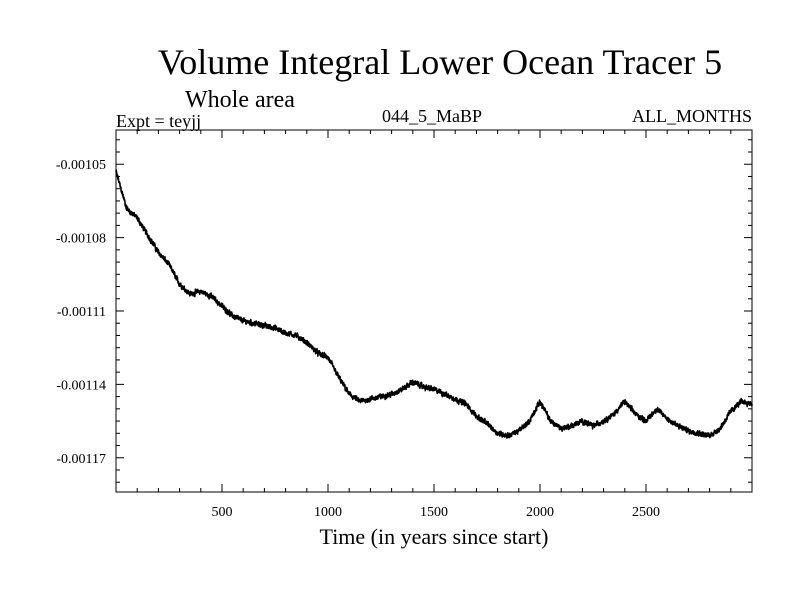  Describe the element at coordinates (692, 116) in the screenshot. I see `months-label: ALL_MONTHS` at that location.